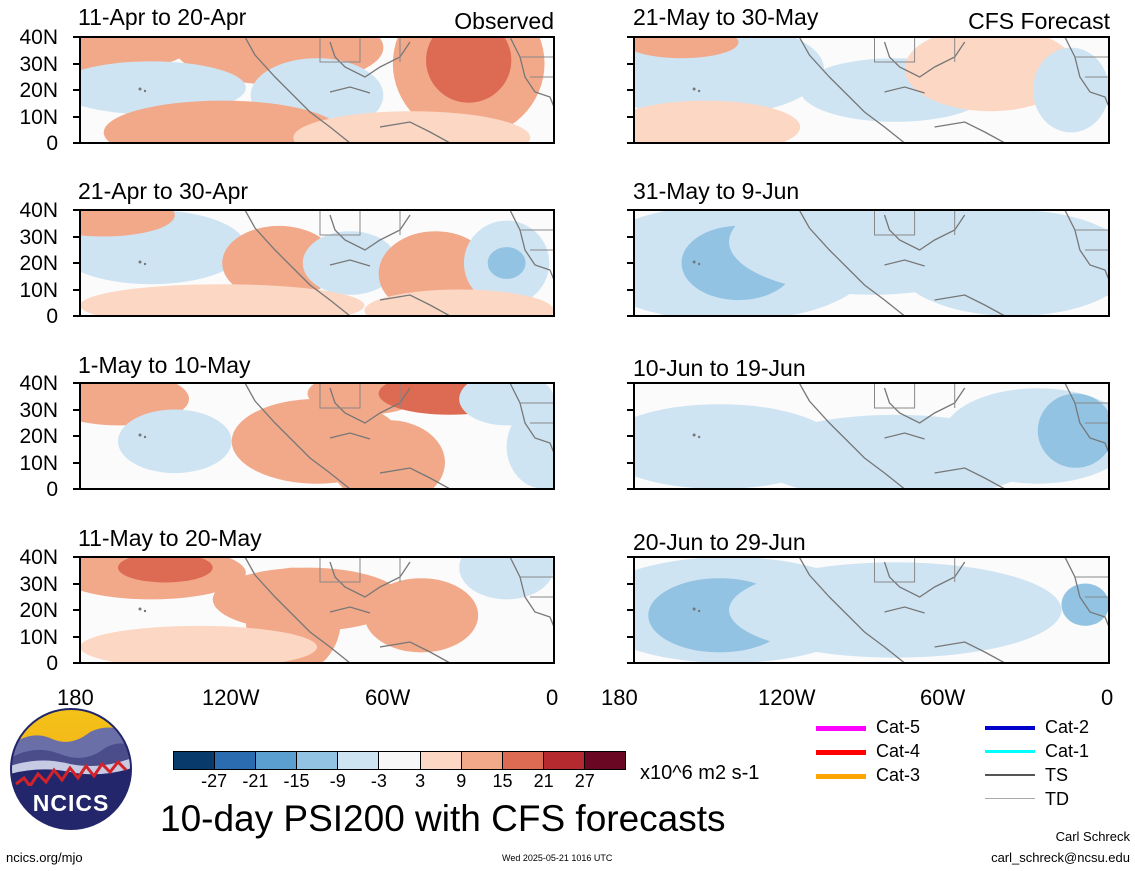 This screenshot has width=1135, height=871. I want to click on legend-td-line, so click(1010, 798).